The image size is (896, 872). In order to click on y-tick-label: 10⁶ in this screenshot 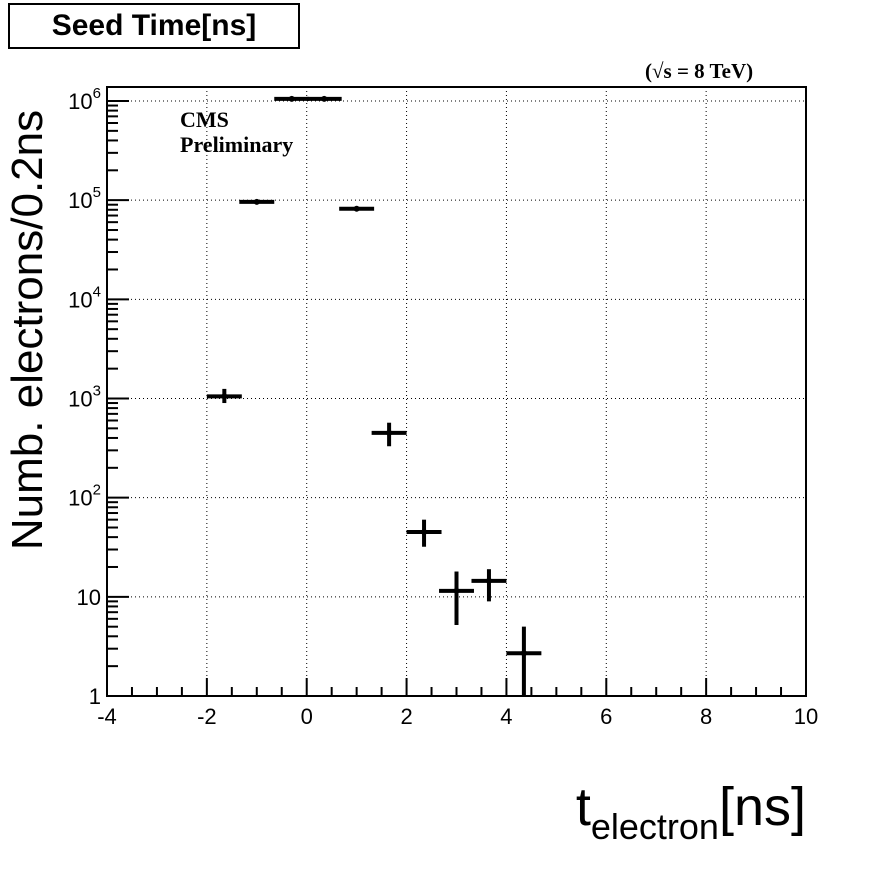, I will do `click(84, 99)`.